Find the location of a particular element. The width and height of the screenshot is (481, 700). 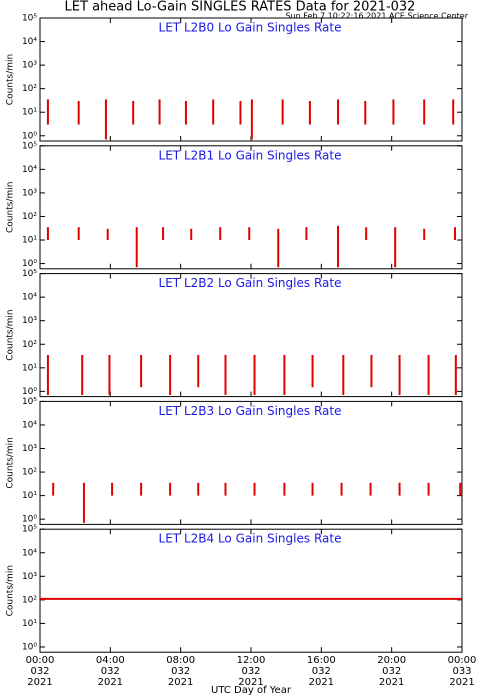

x-tick-label: 00:00 033 2021 is located at coordinates (462, 672).